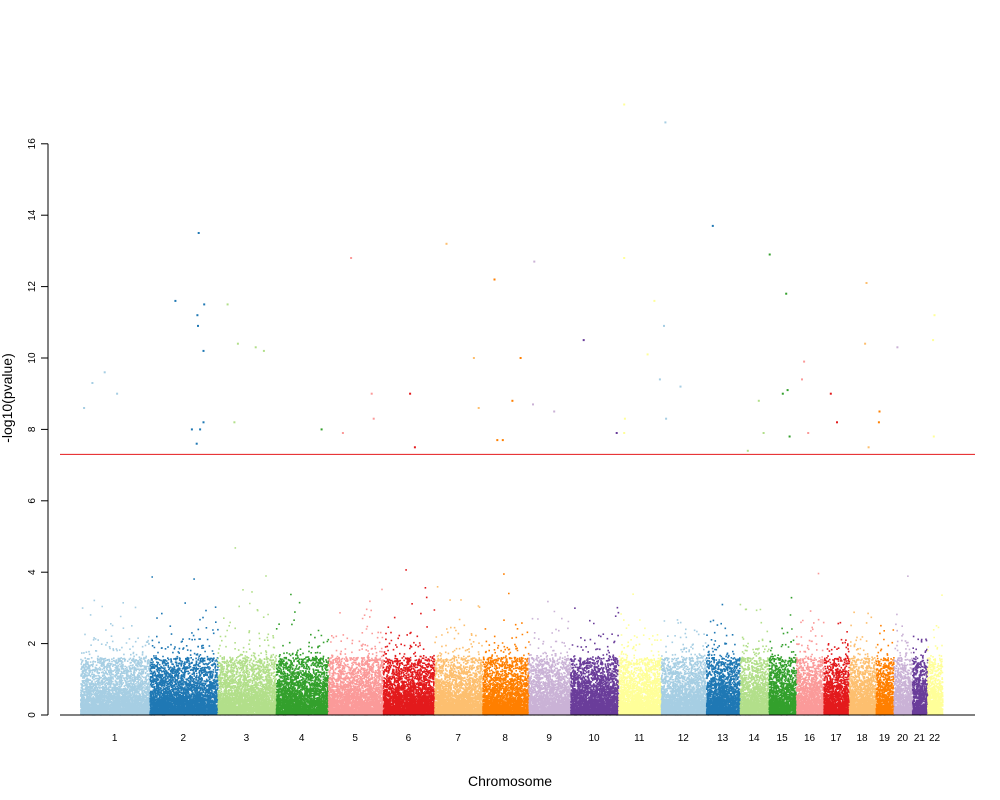 The width and height of the screenshot is (1000, 800). Describe the element at coordinates (32, 358) in the screenshot. I see `y-tick-label-10: 10` at that location.